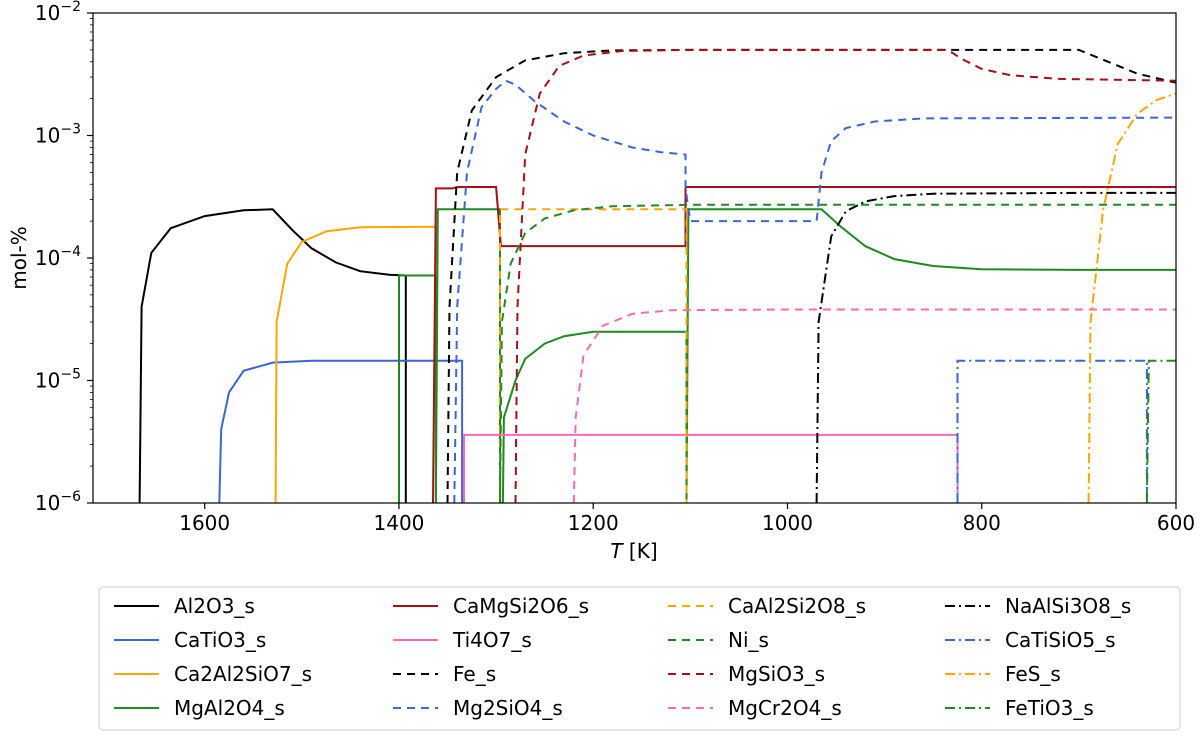 The width and height of the screenshot is (1200, 738). Describe the element at coordinates (787, 523) in the screenshot. I see `x-tick-label-3: 1000` at that location.